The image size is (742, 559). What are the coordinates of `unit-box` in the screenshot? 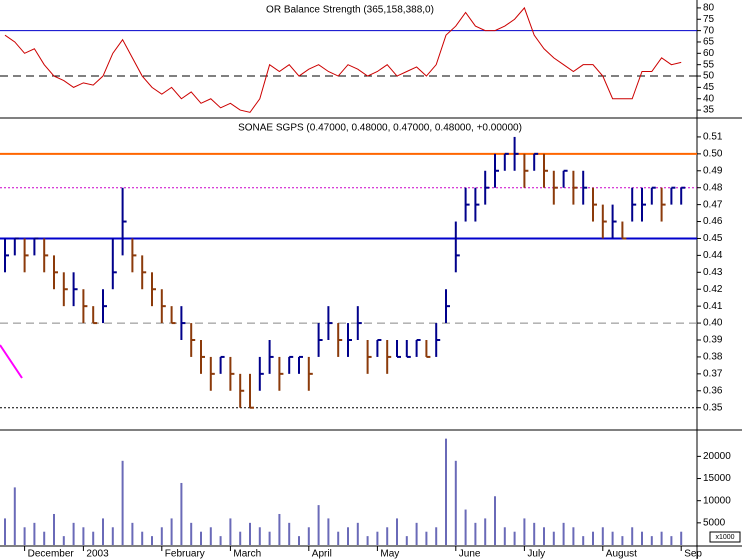 It's located at (725, 537).